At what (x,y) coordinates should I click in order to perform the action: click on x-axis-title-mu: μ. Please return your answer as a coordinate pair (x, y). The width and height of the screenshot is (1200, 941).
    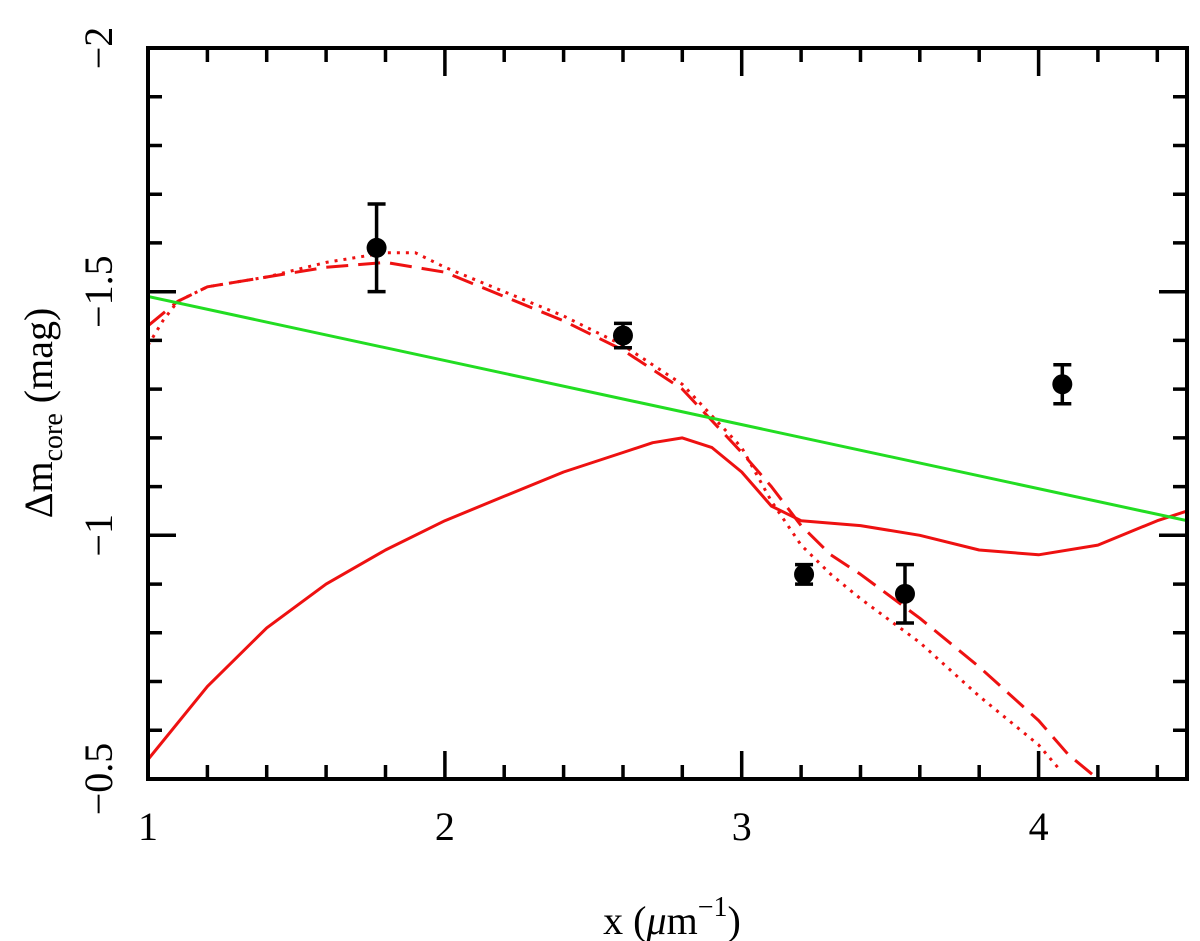
    Looking at the image, I should click on (656, 919).